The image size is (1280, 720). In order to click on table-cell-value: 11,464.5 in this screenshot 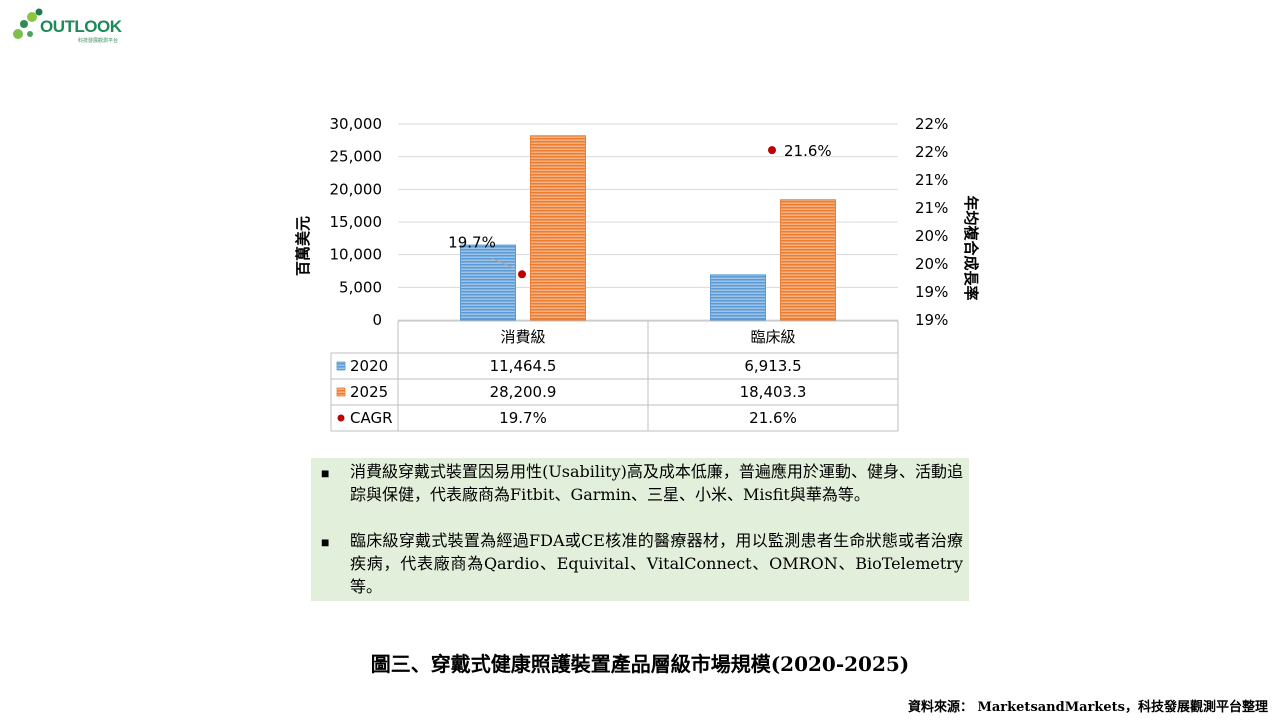, I will do `click(523, 366)`.